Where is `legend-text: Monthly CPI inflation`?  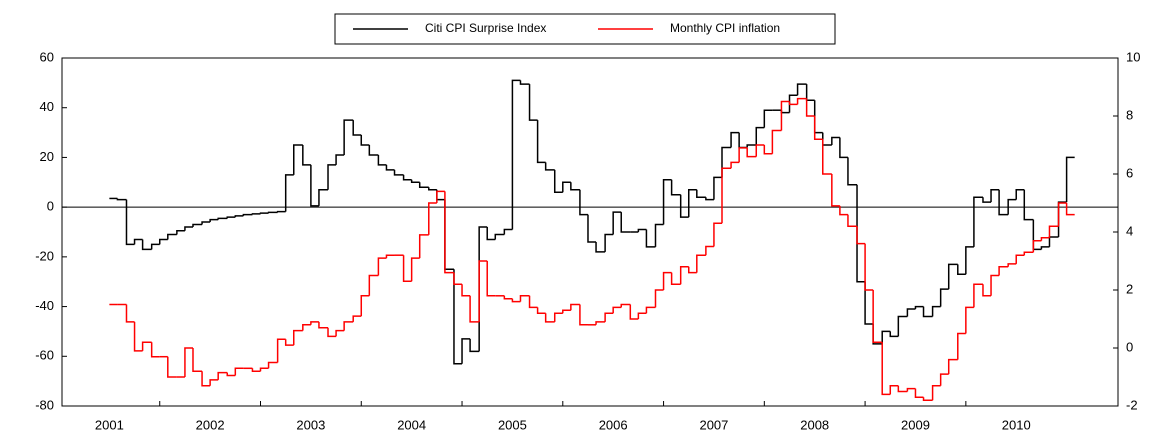
legend-text: Monthly CPI inflation is located at coordinates (725, 28).